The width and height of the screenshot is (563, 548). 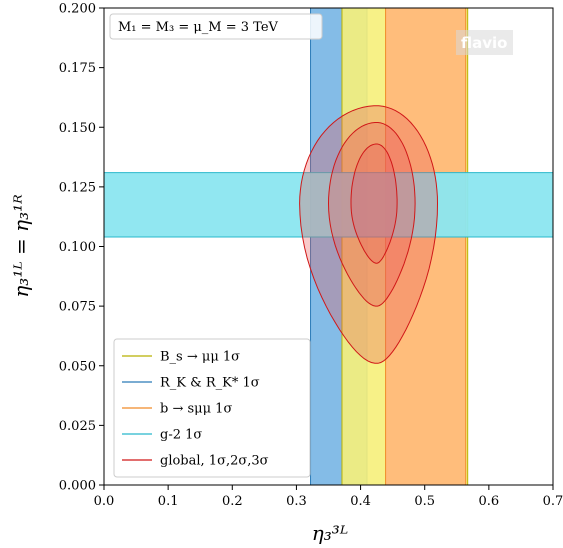 What do you see at coordinates (196, 409) in the screenshot?
I see `legend-label: b → sμμ 1σ` at bounding box center [196, 409].